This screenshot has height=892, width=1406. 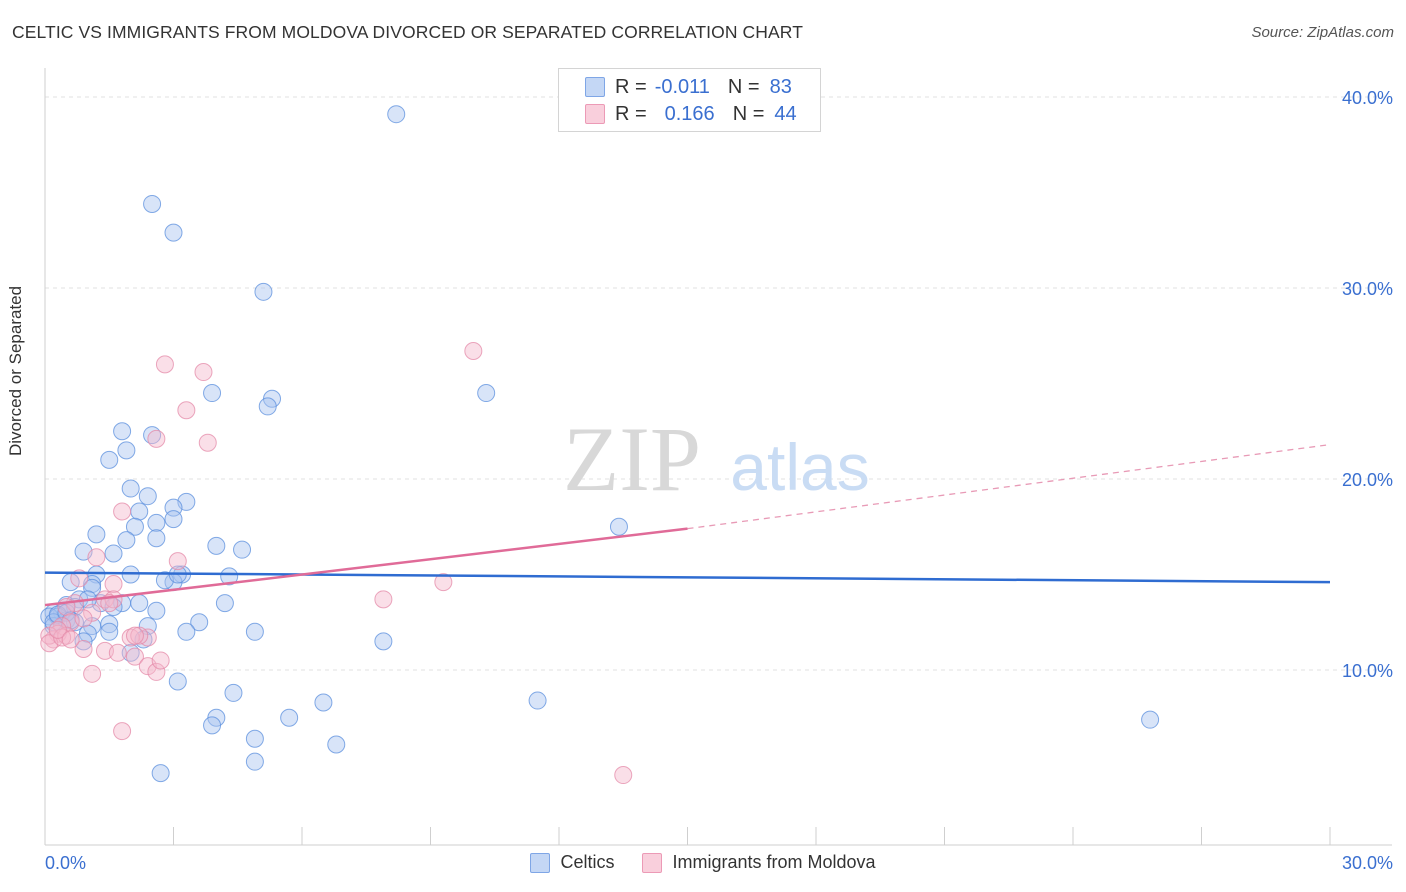 I want to click on y-tick-label: 20.0%, so click(x=1367, y=480).